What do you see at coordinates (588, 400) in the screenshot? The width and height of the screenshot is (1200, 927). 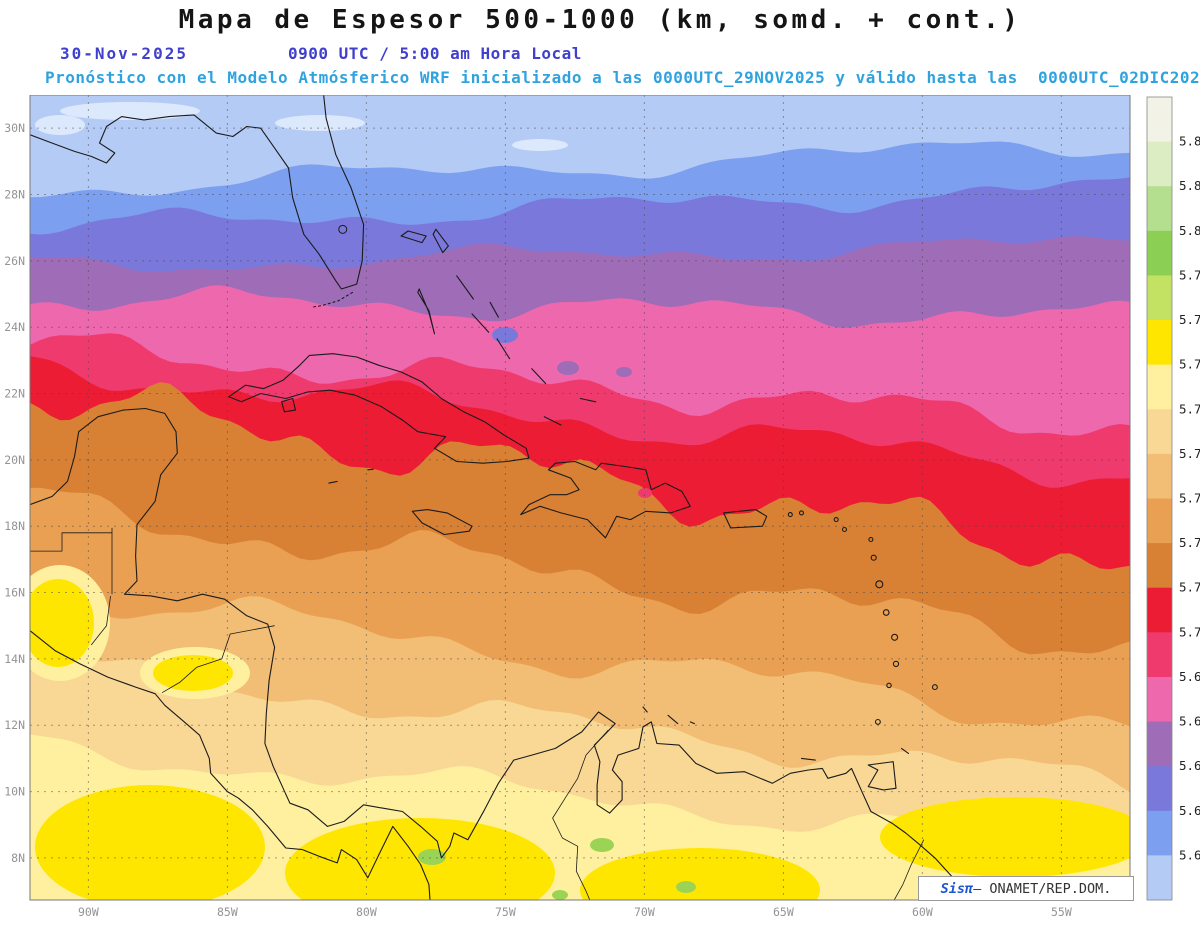 I see `turks-caicos` at bounding box center [588, 400].